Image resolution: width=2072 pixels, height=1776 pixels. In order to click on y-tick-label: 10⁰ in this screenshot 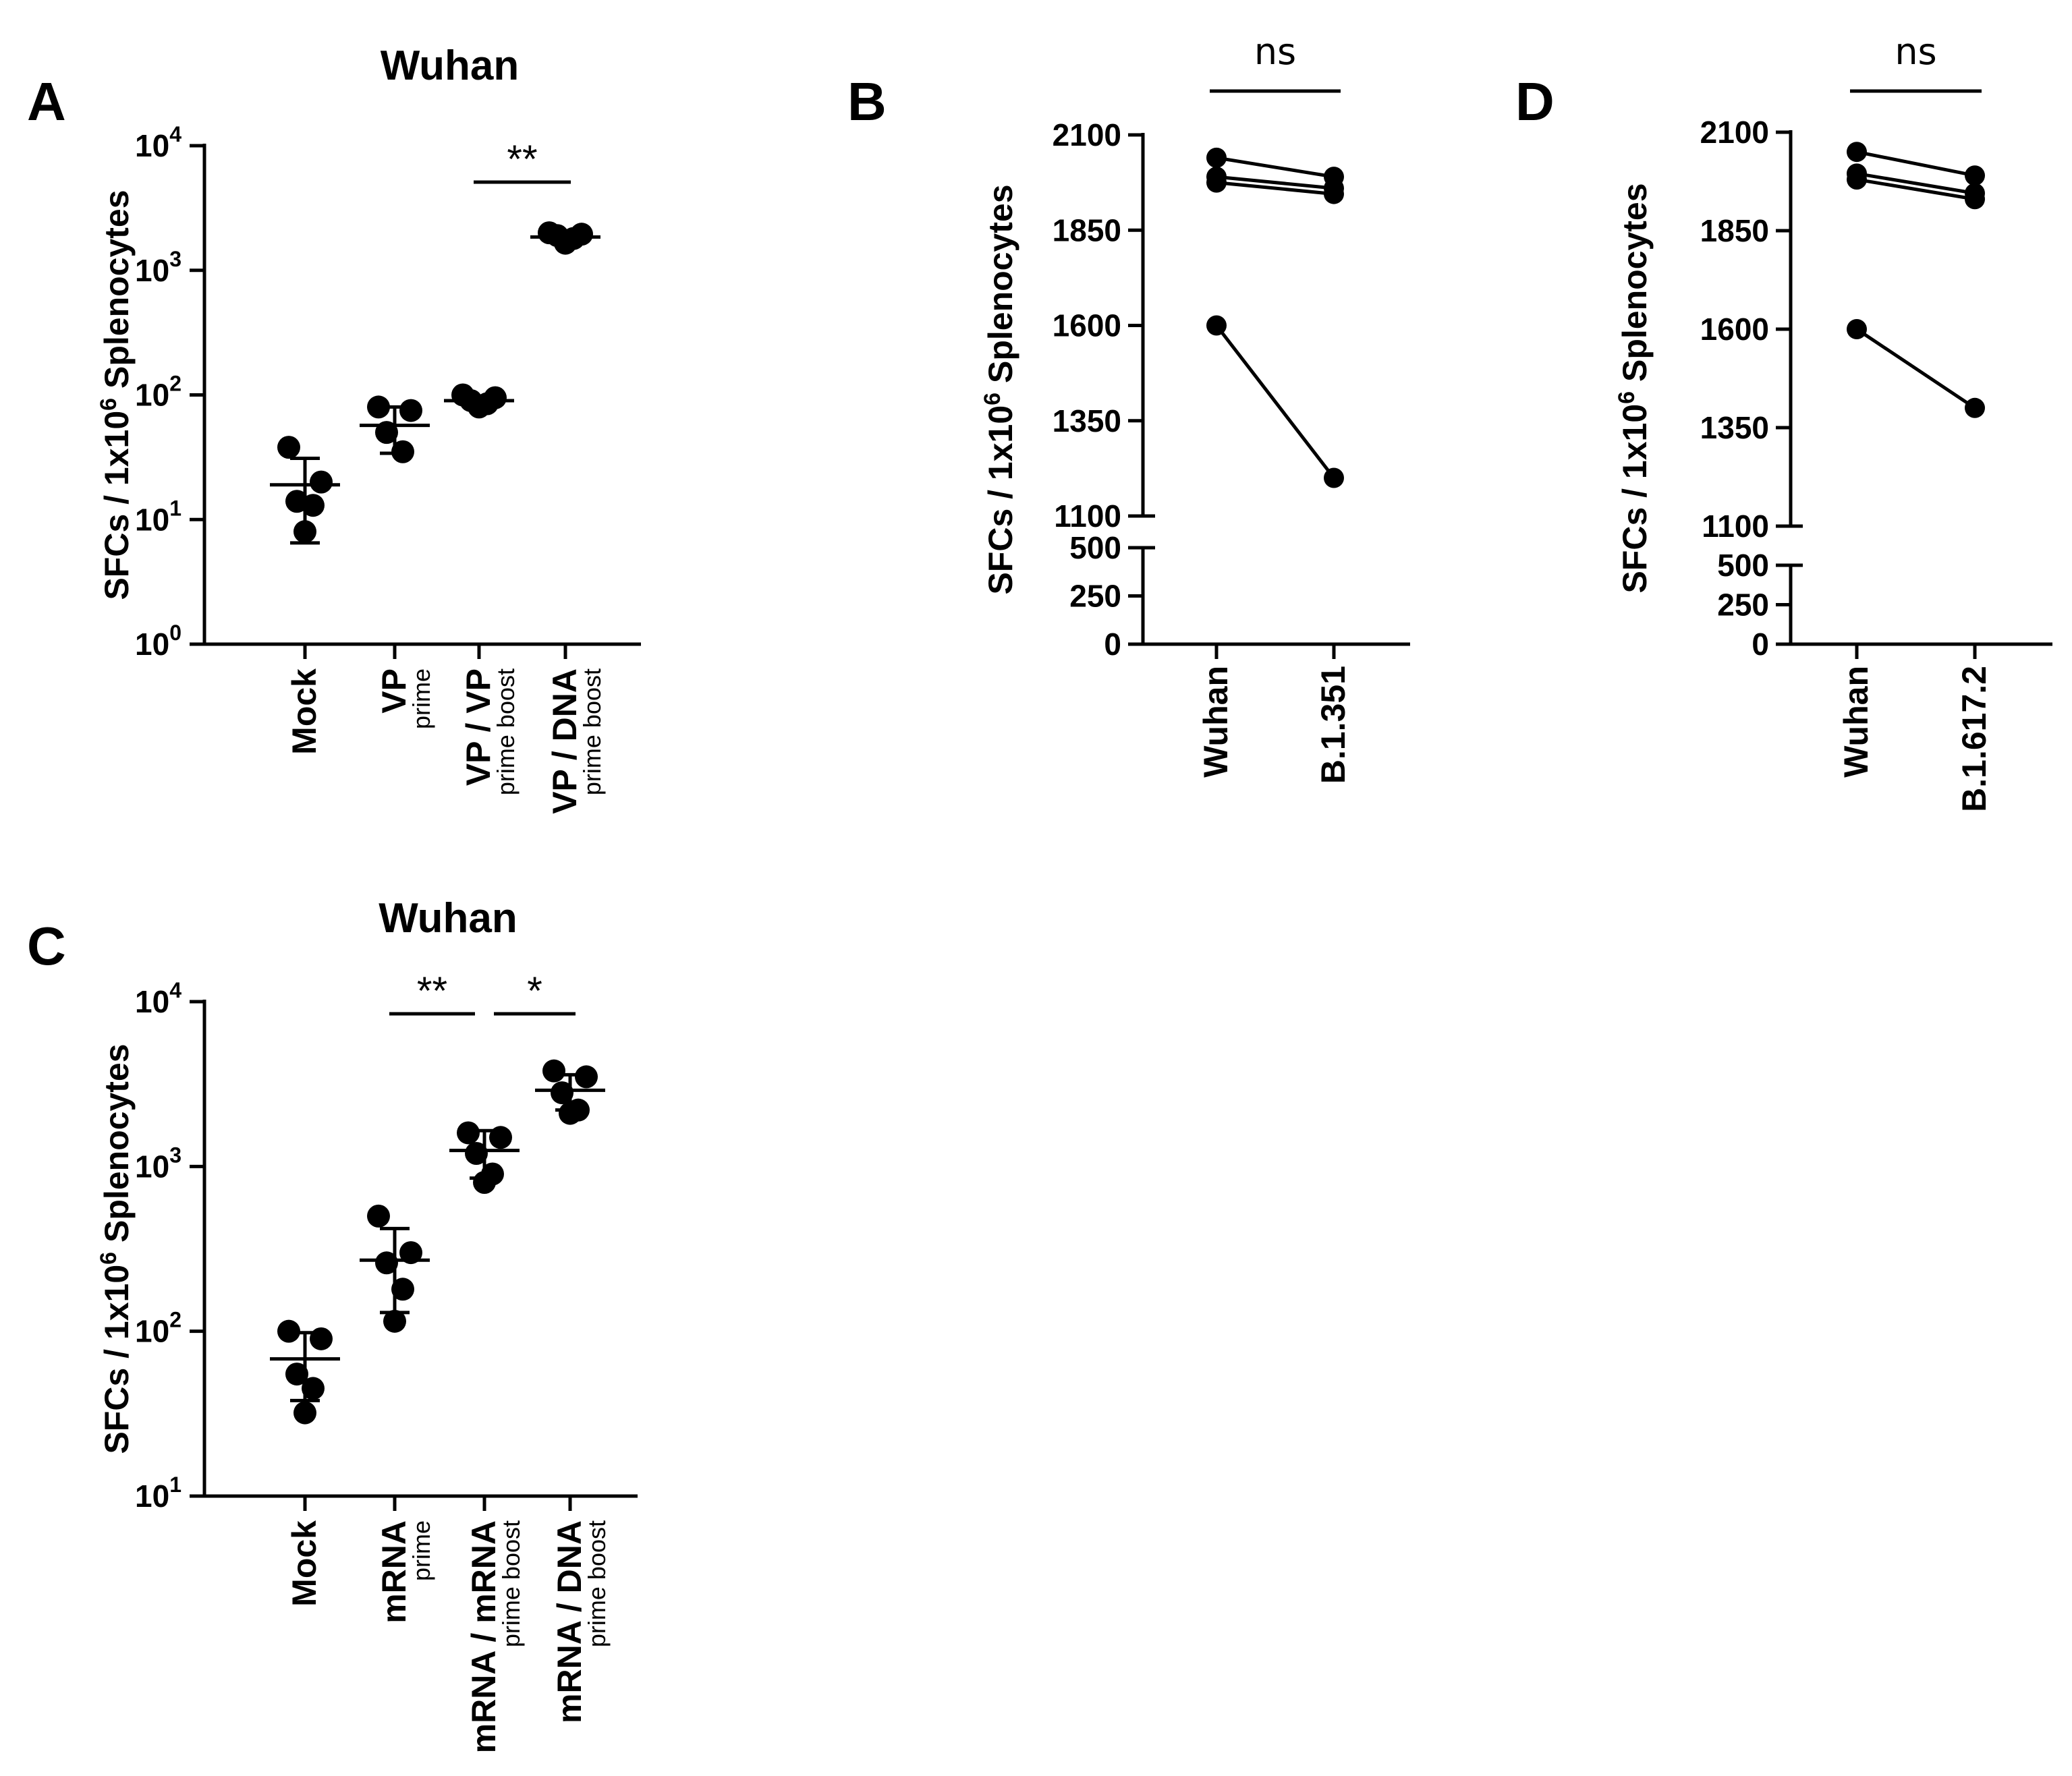, I will do `click(158, 641)`.